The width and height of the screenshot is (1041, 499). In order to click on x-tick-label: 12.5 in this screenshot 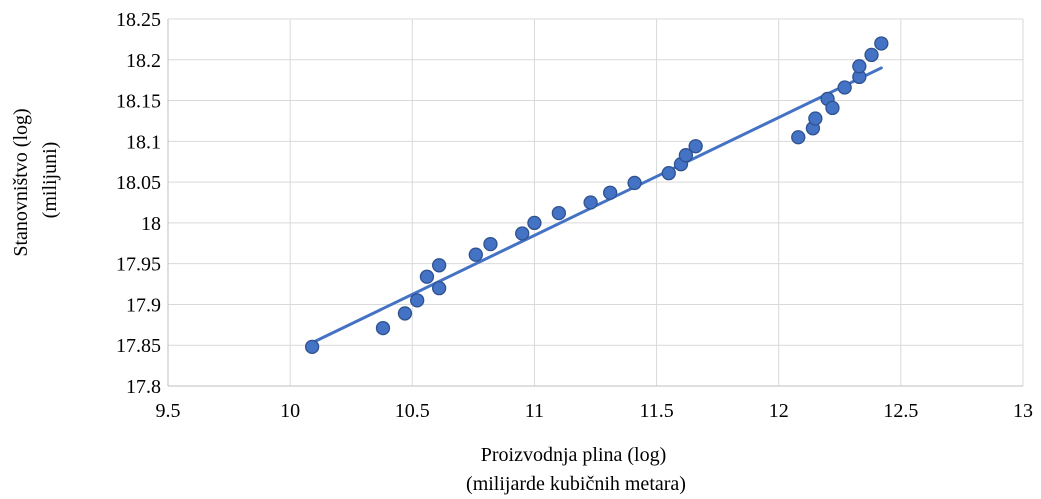, I will do `click(900, 411)`.